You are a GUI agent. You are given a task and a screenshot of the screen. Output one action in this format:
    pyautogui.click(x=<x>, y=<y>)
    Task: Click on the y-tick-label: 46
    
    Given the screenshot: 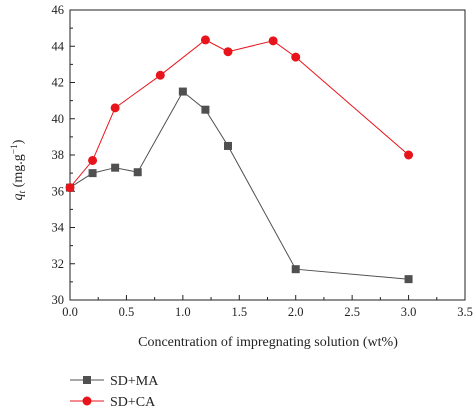 What is the action you would take?
    pyautogui.click(x=58, y=10)
    